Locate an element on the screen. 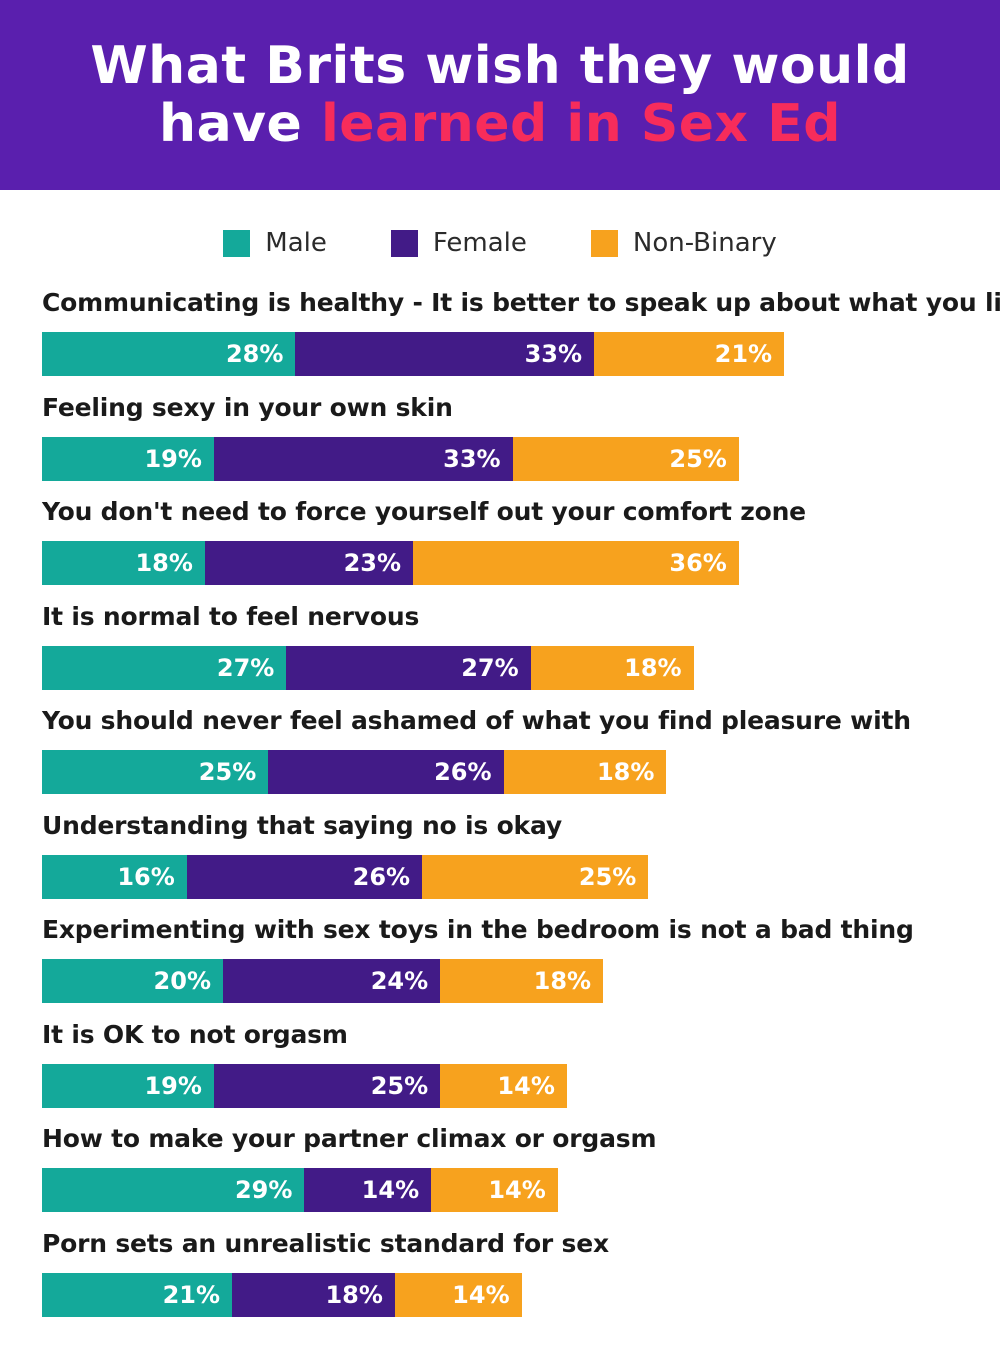 This screenshot has width=1000, height=1363. data-label: 20% is located at coordinates (182, 981).